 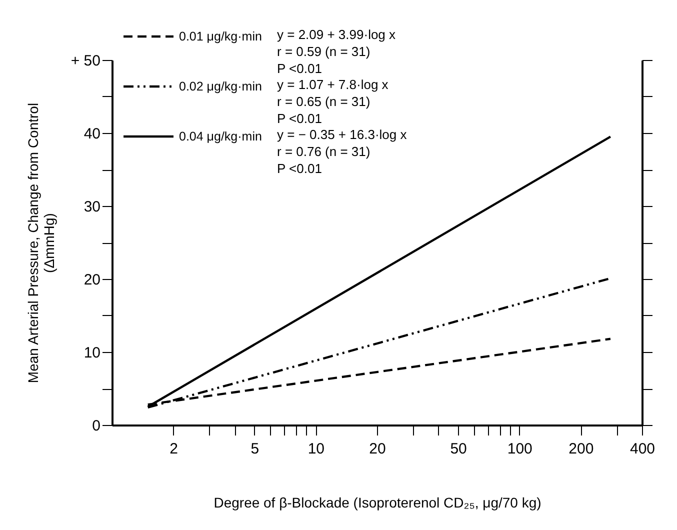 I want to click on legend-label: 0.02 μg/kg·min, so click(x=220, y=87).